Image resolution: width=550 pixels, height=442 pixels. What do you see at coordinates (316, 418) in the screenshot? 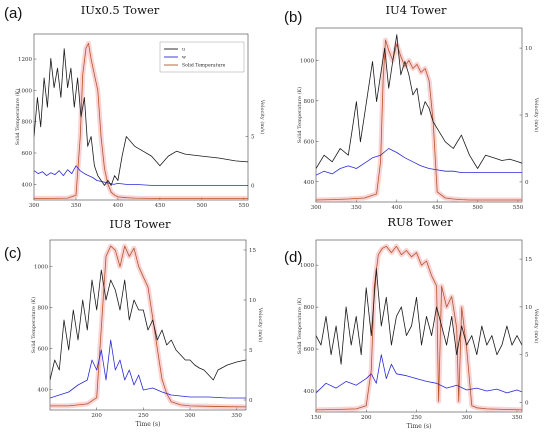
I see `x-tick-label: 150` at bounding box center [316, 418].